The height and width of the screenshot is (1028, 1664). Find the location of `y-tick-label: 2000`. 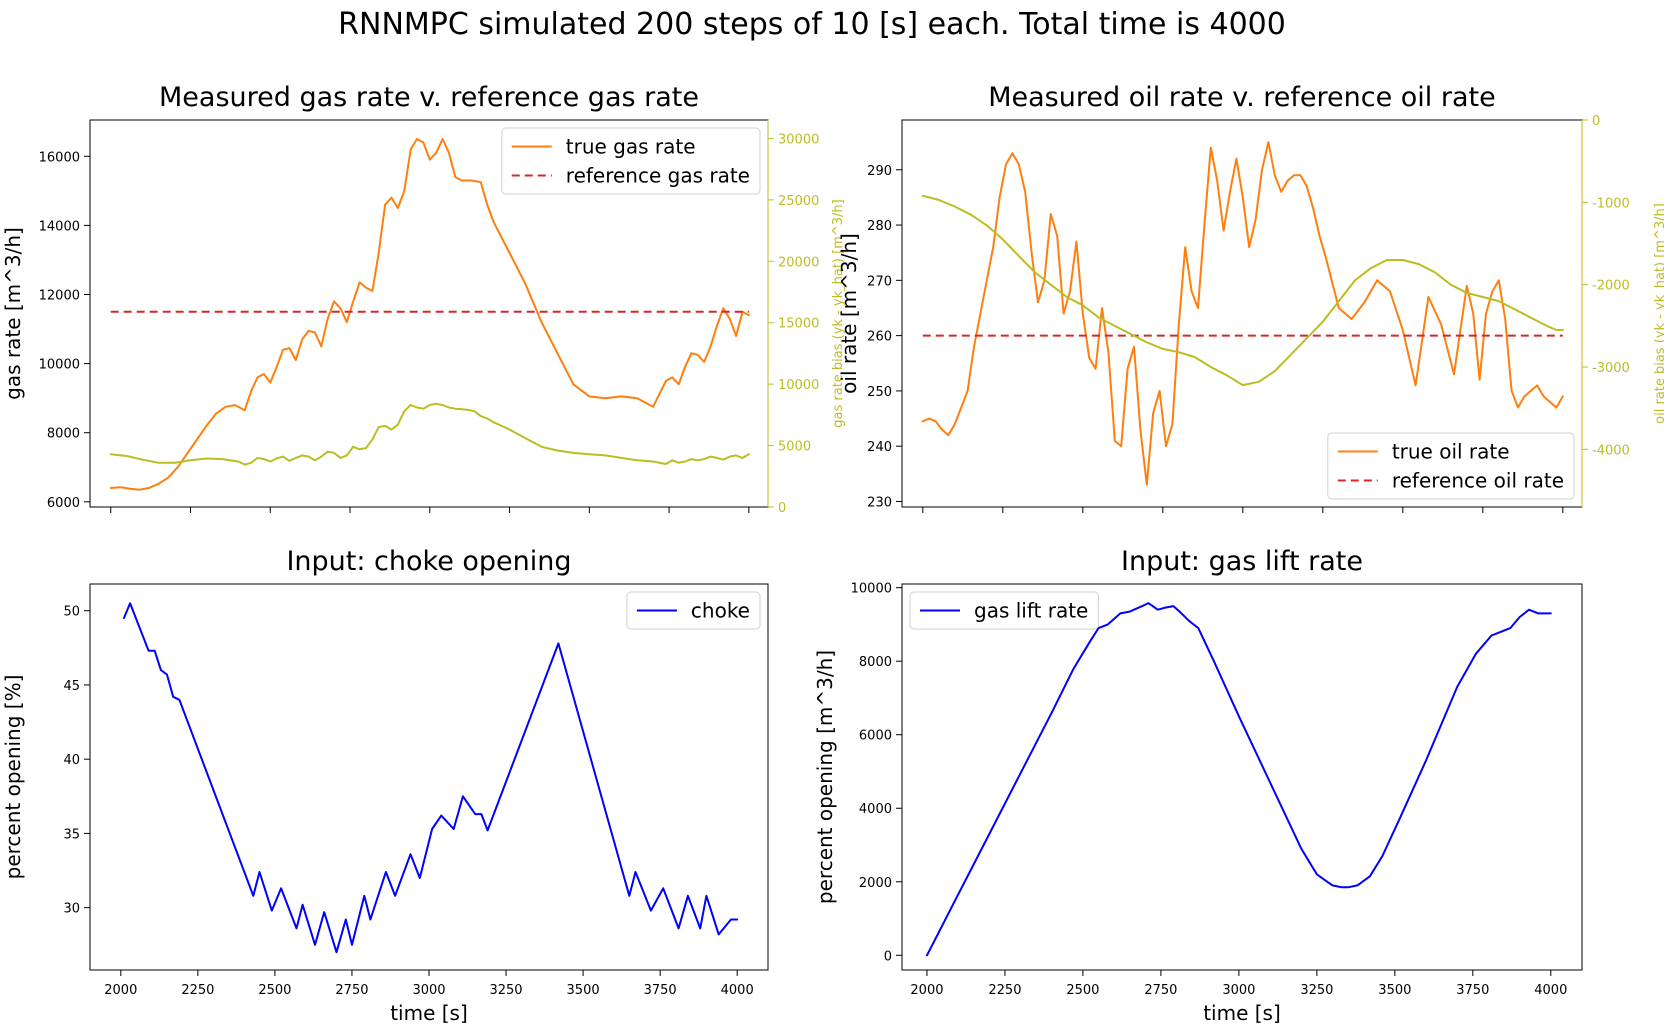

y-tick-label: 2000 is located at coordinates (875, 883).